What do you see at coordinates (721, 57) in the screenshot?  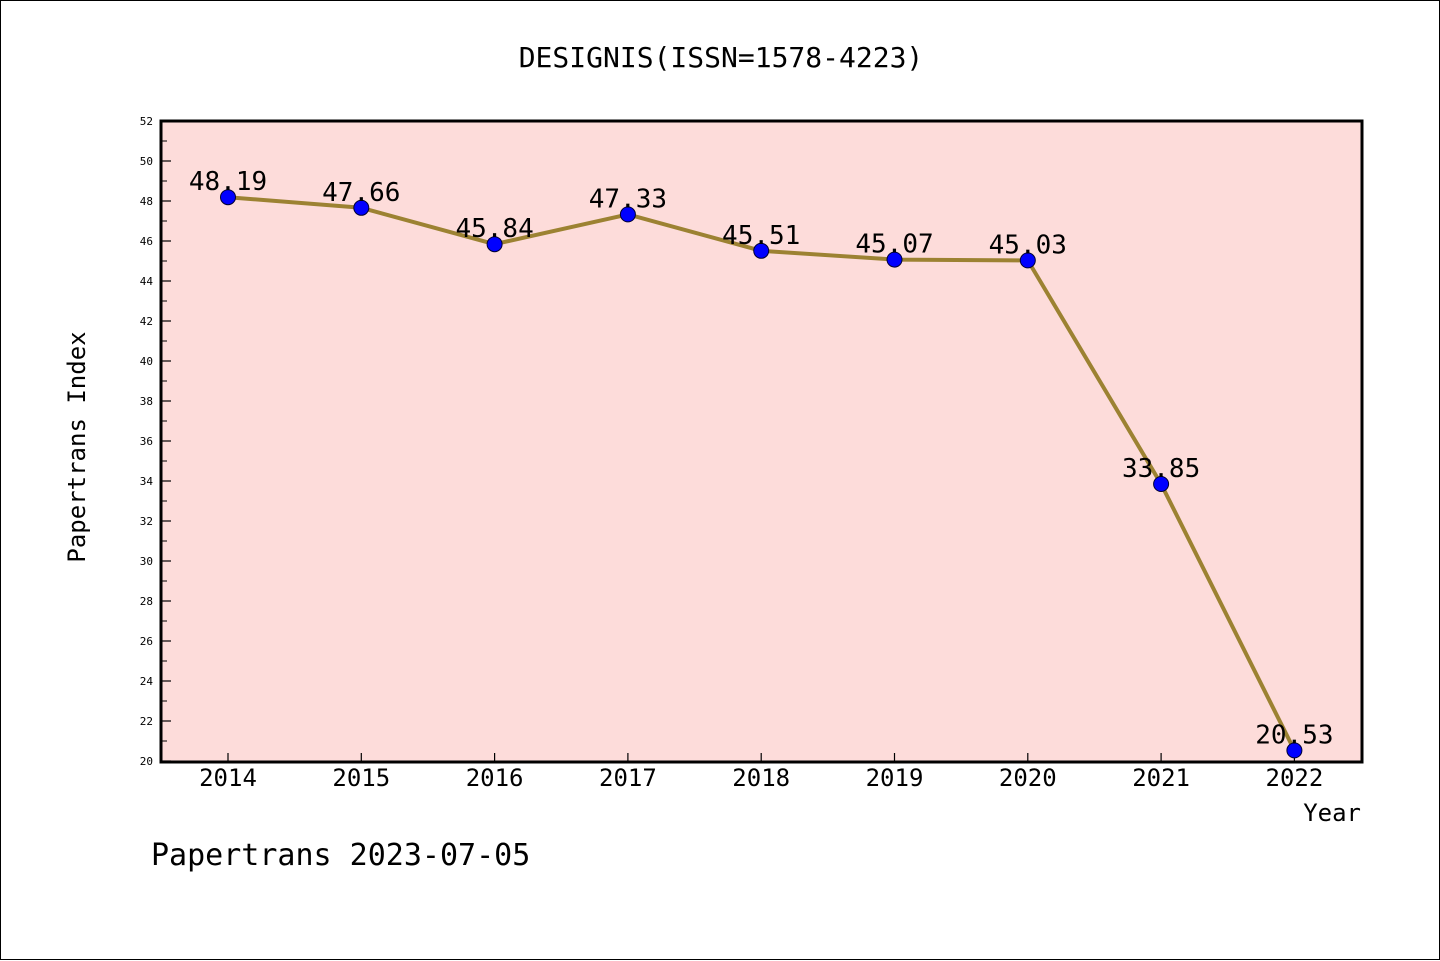 I see `chart-title: DESIGNIS(ISSN=1578-4223)` at bounding box center [721, 57].